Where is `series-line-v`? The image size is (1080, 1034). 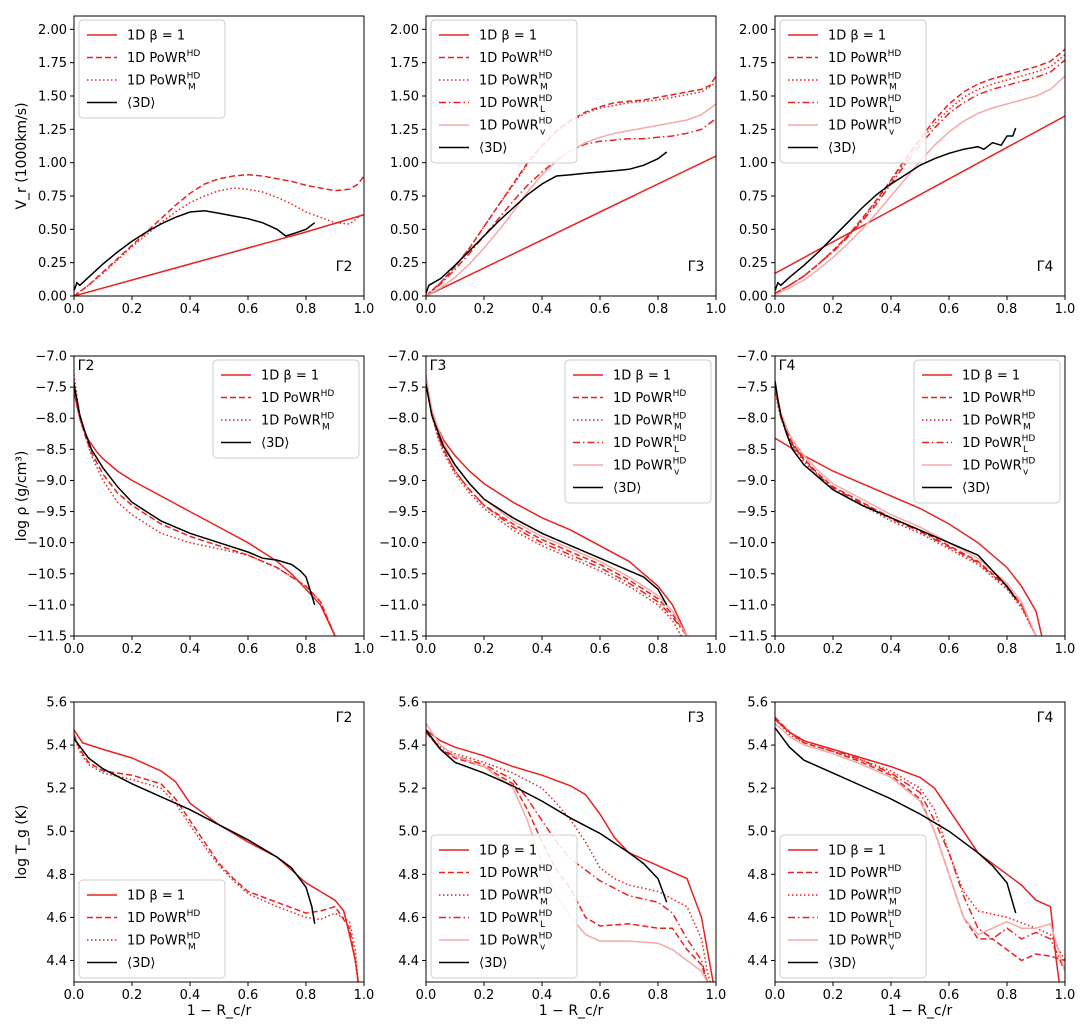 series-line-v is located at coordinates (920, 847).